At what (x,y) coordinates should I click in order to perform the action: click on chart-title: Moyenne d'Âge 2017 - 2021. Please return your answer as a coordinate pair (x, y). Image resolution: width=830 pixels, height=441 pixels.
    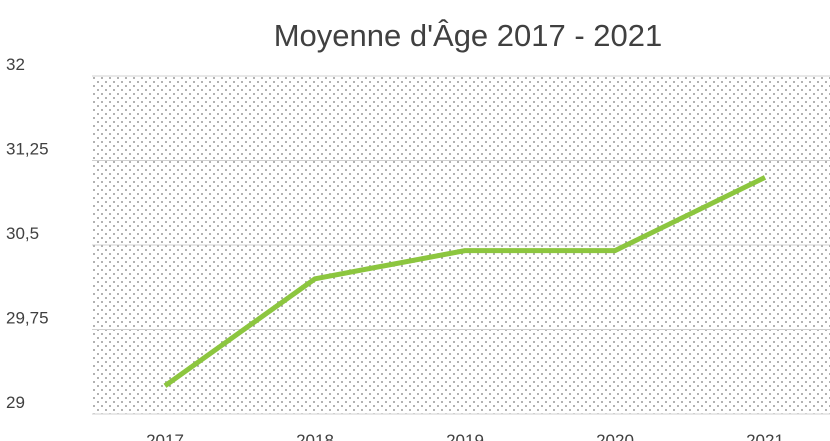
    Looking at the image, I should click on (468, 35).